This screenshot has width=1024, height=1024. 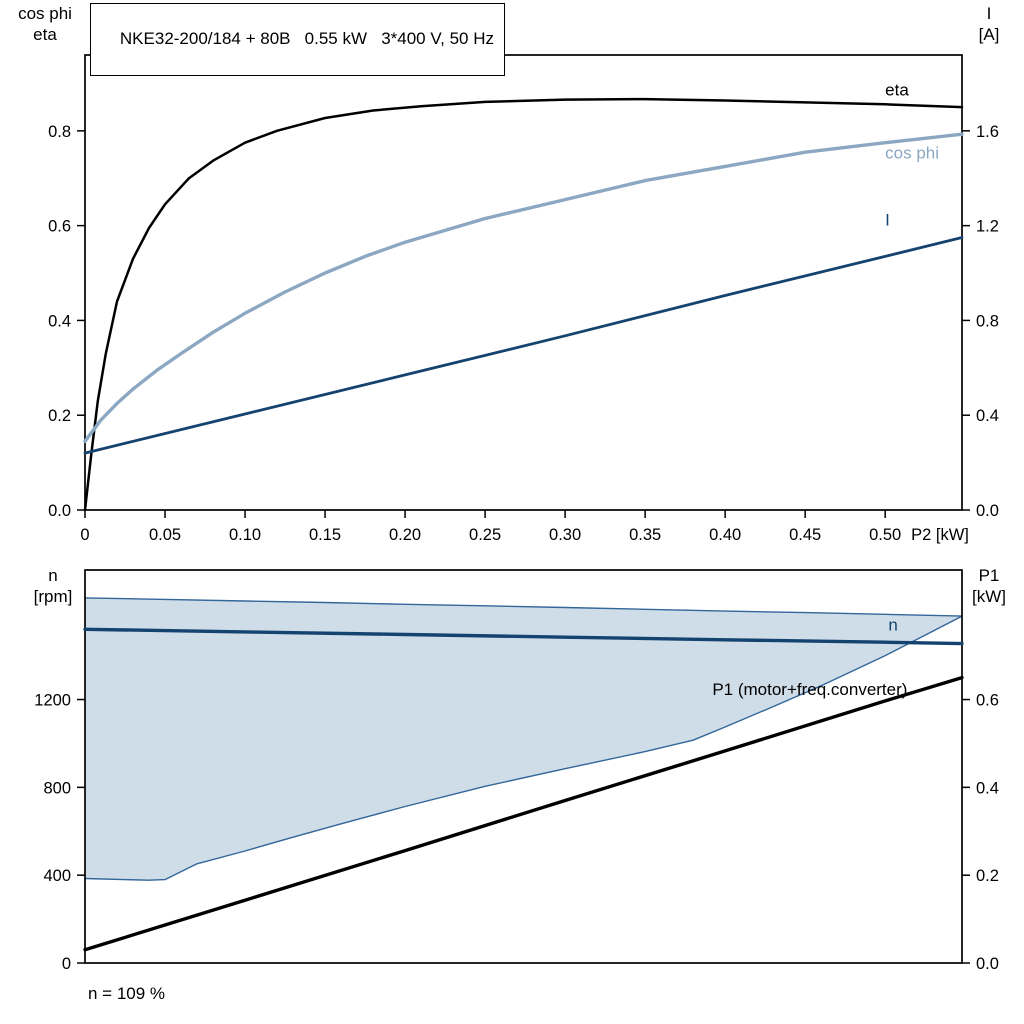 What do you see at coordinates (52, 701) in the screenshot?
I see `y-tick-label-left: 1200` at bounding box center [52, 701].